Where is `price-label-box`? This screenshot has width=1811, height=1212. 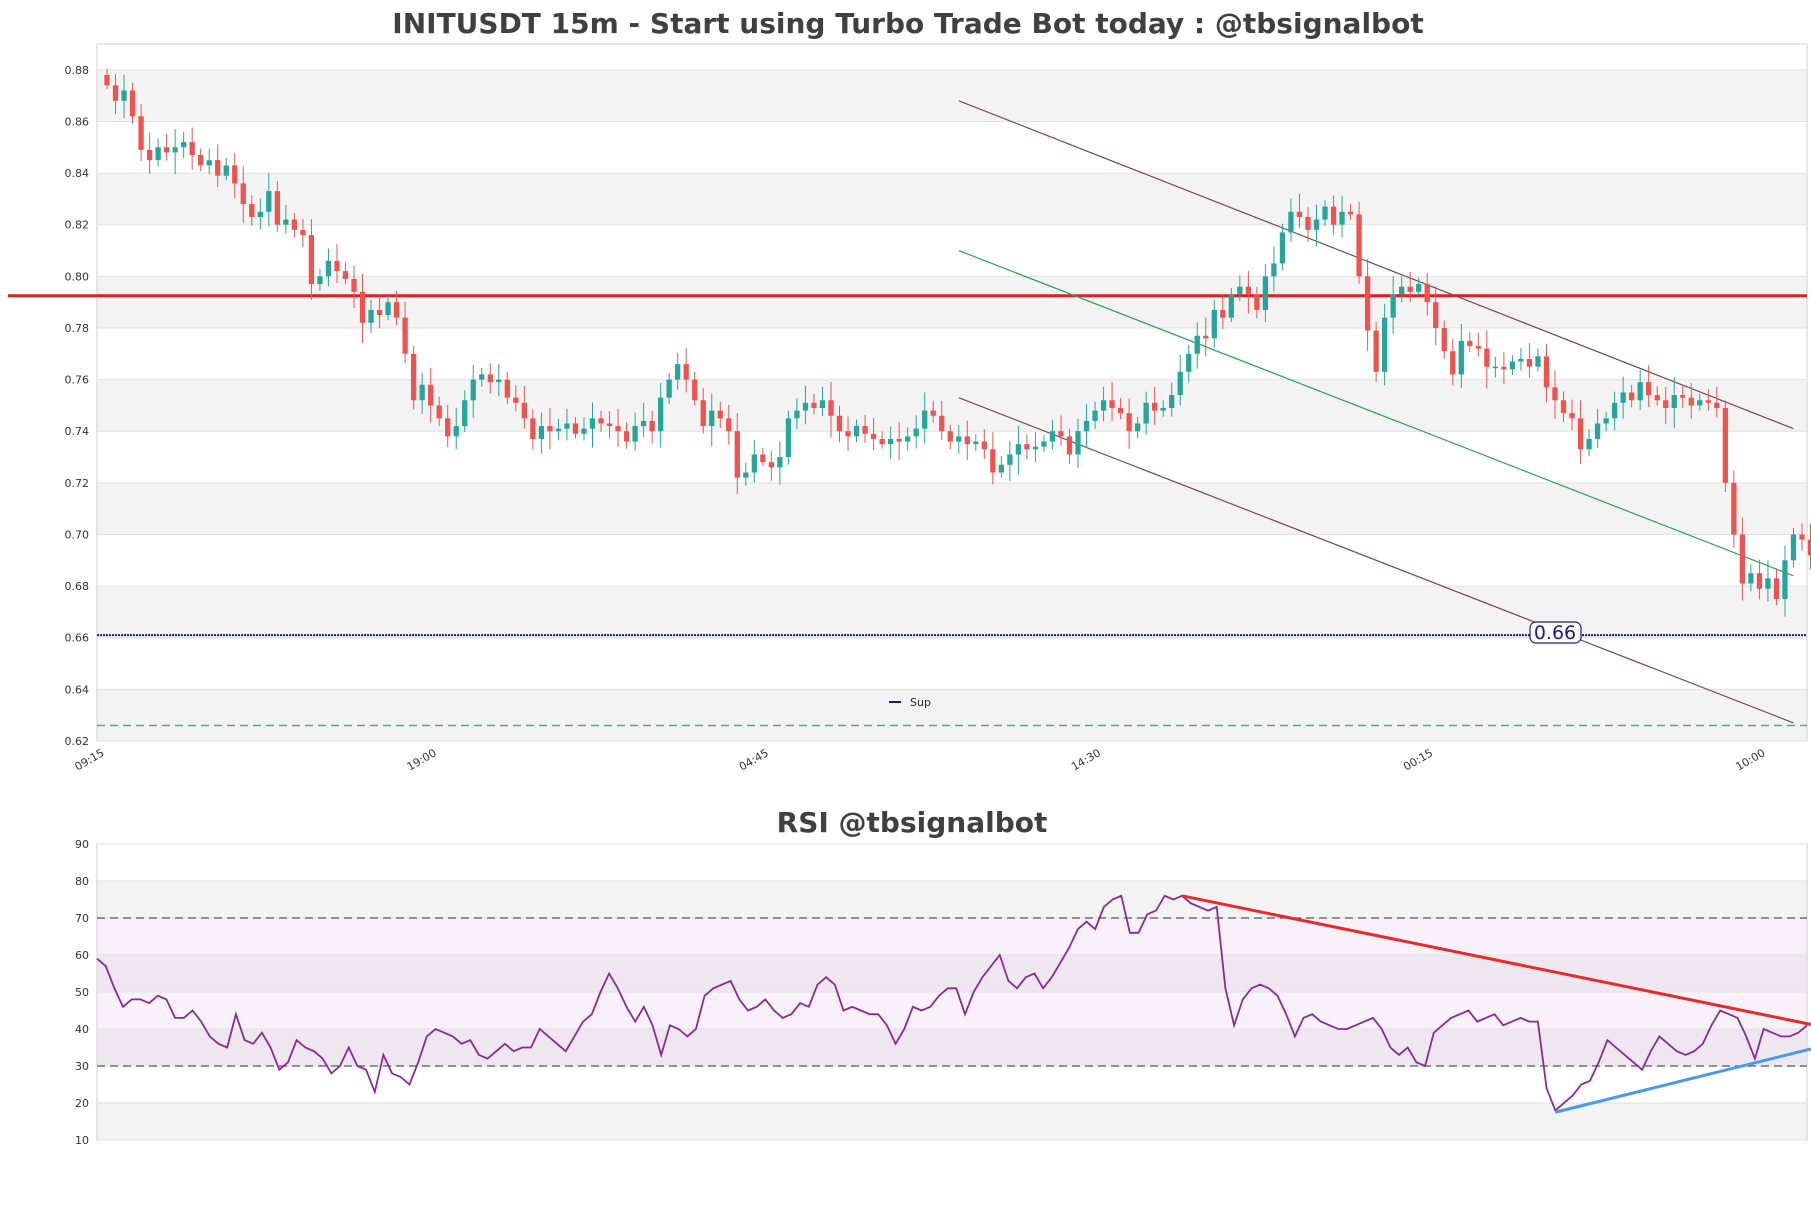
price-label-box is located at coordinates (1555, 632).